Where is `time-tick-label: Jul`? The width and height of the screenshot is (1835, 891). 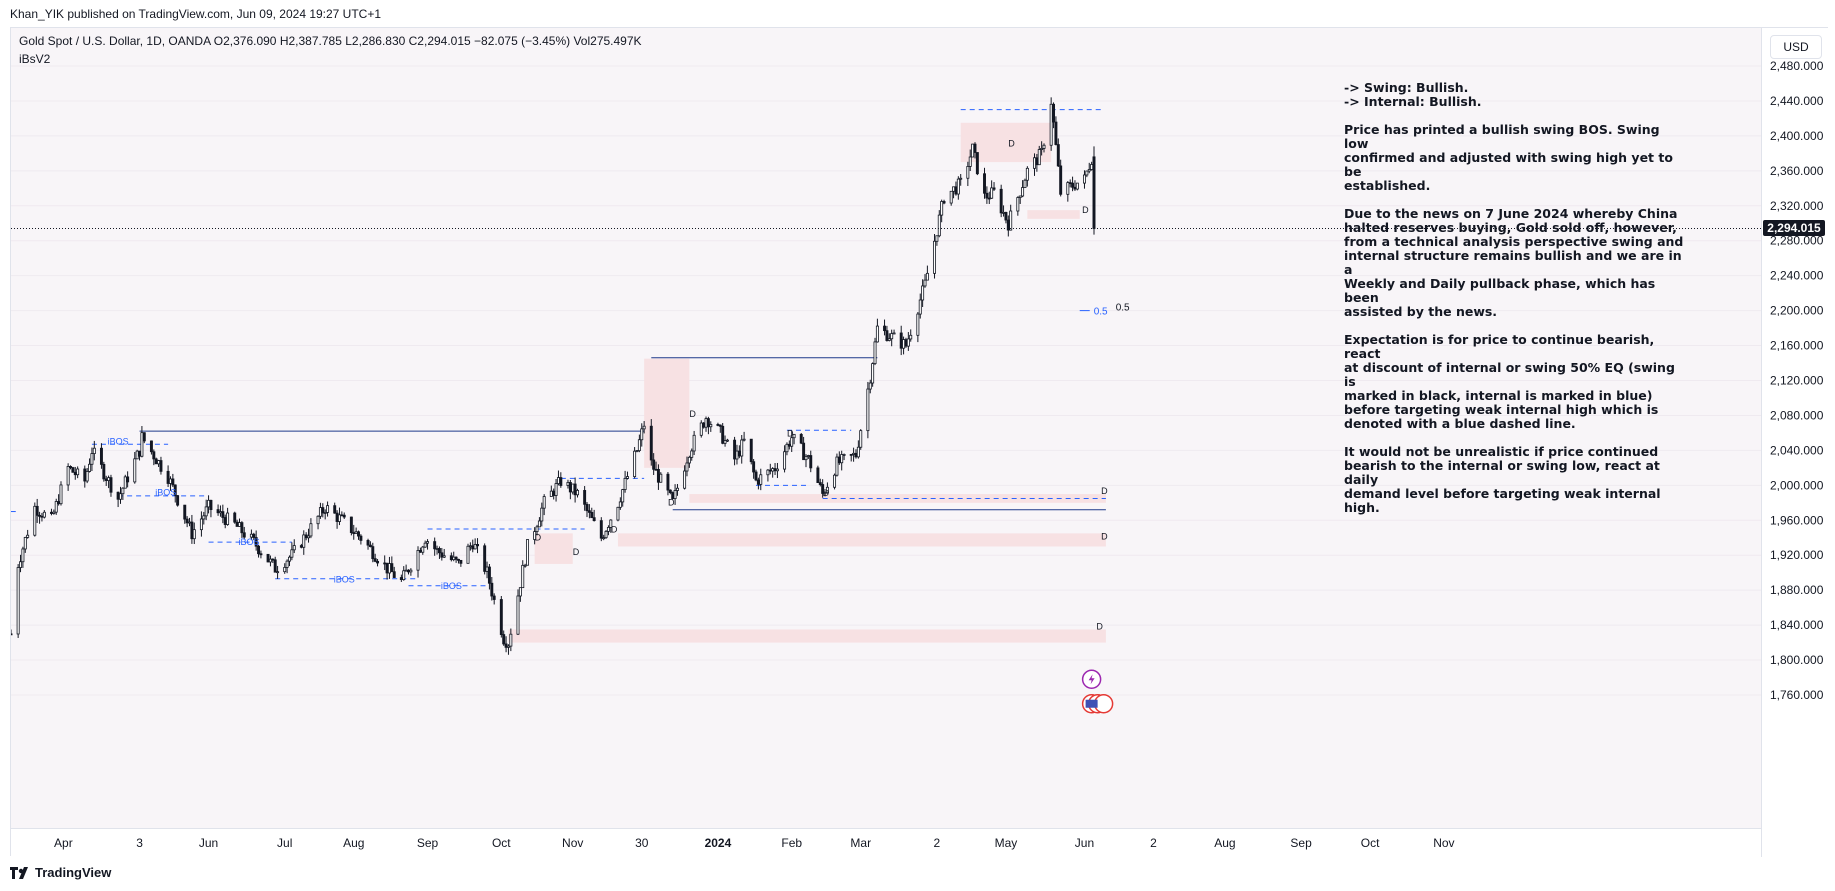 time-tick-label: Jul is located at coordinates (285, 843).